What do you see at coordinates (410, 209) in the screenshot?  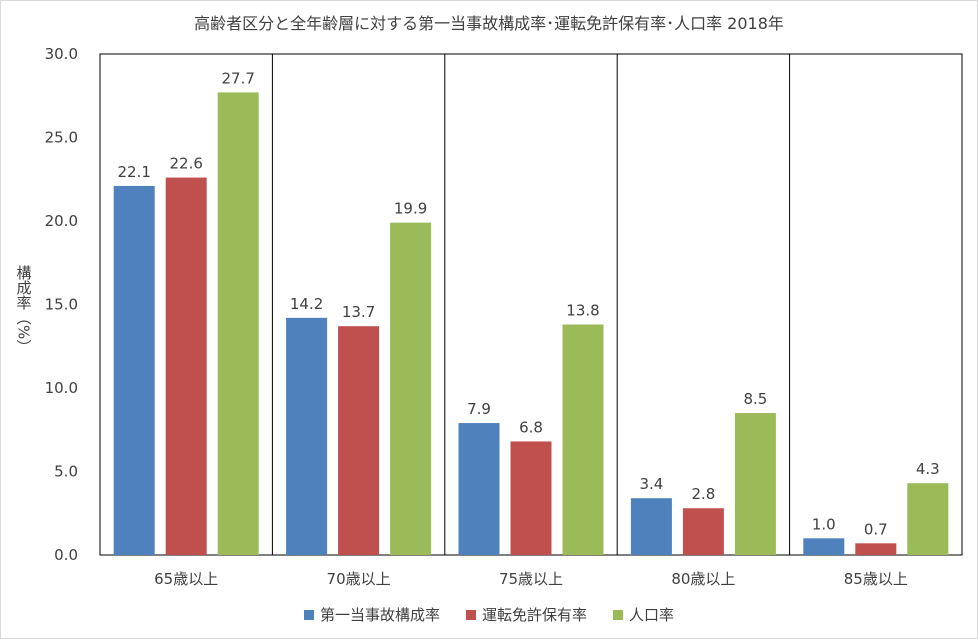 I see `data-label: 19.9` at bounding box center [410, 209].